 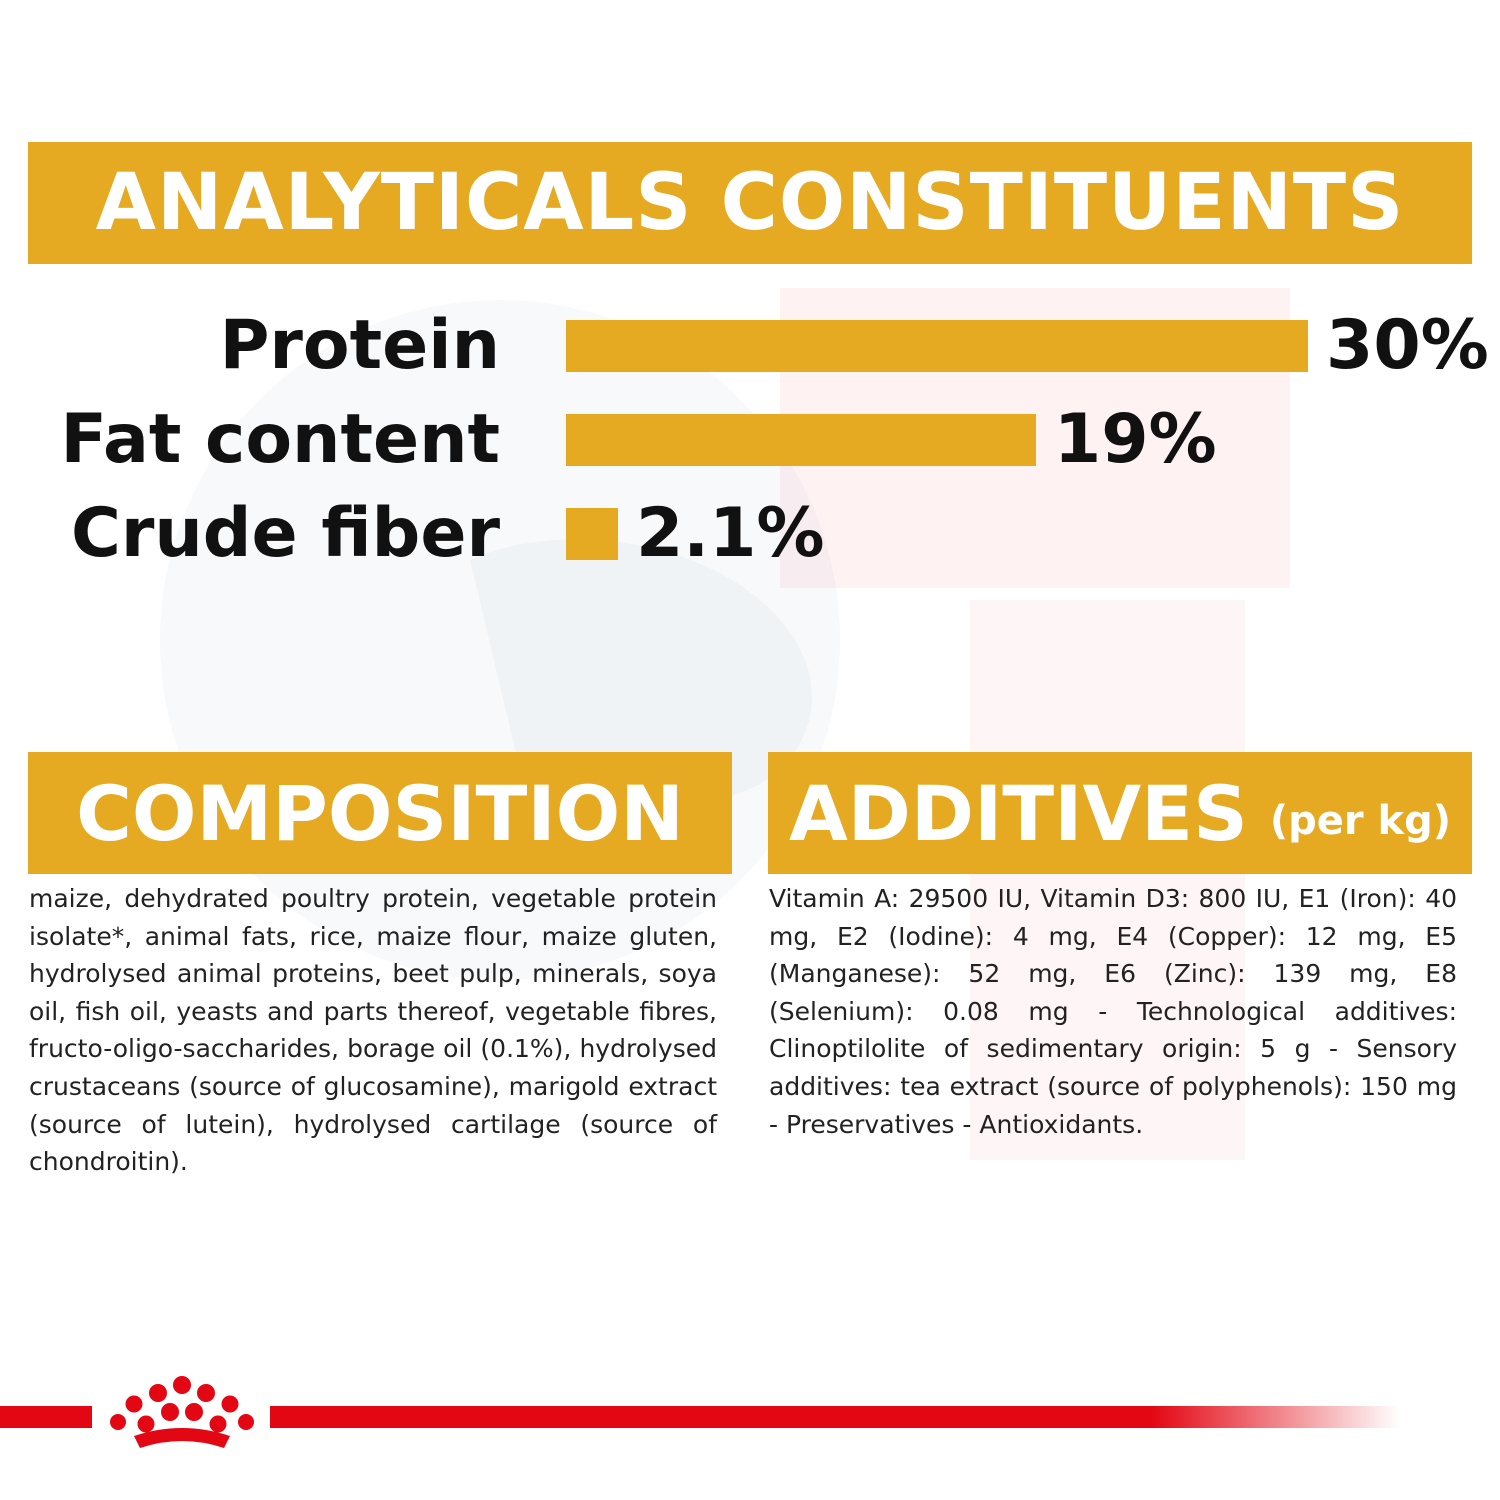 What do you see at coordinates (730, 533) in the screenshot?
I see `bar-value-label: 2.1%` at bounding box center [730, 533].